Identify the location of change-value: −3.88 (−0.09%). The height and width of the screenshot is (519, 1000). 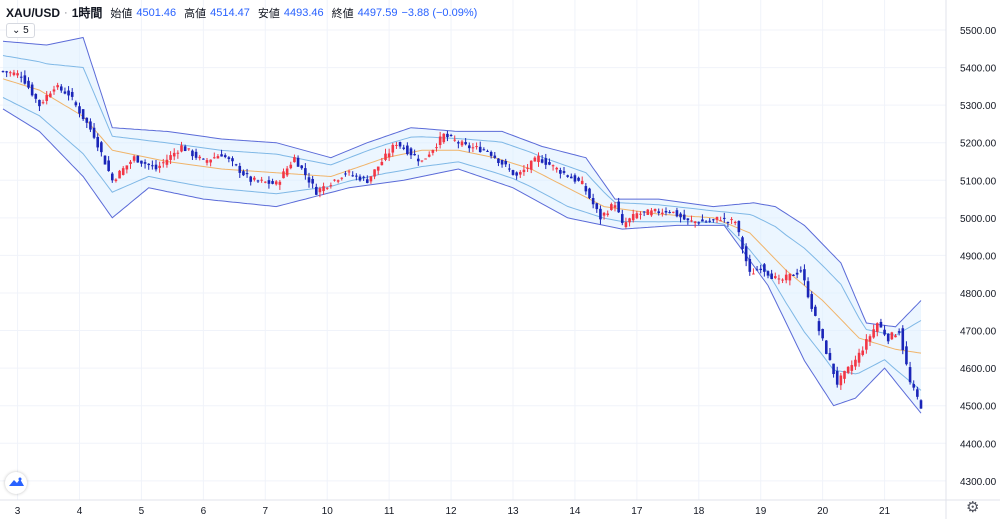
(439, 12).